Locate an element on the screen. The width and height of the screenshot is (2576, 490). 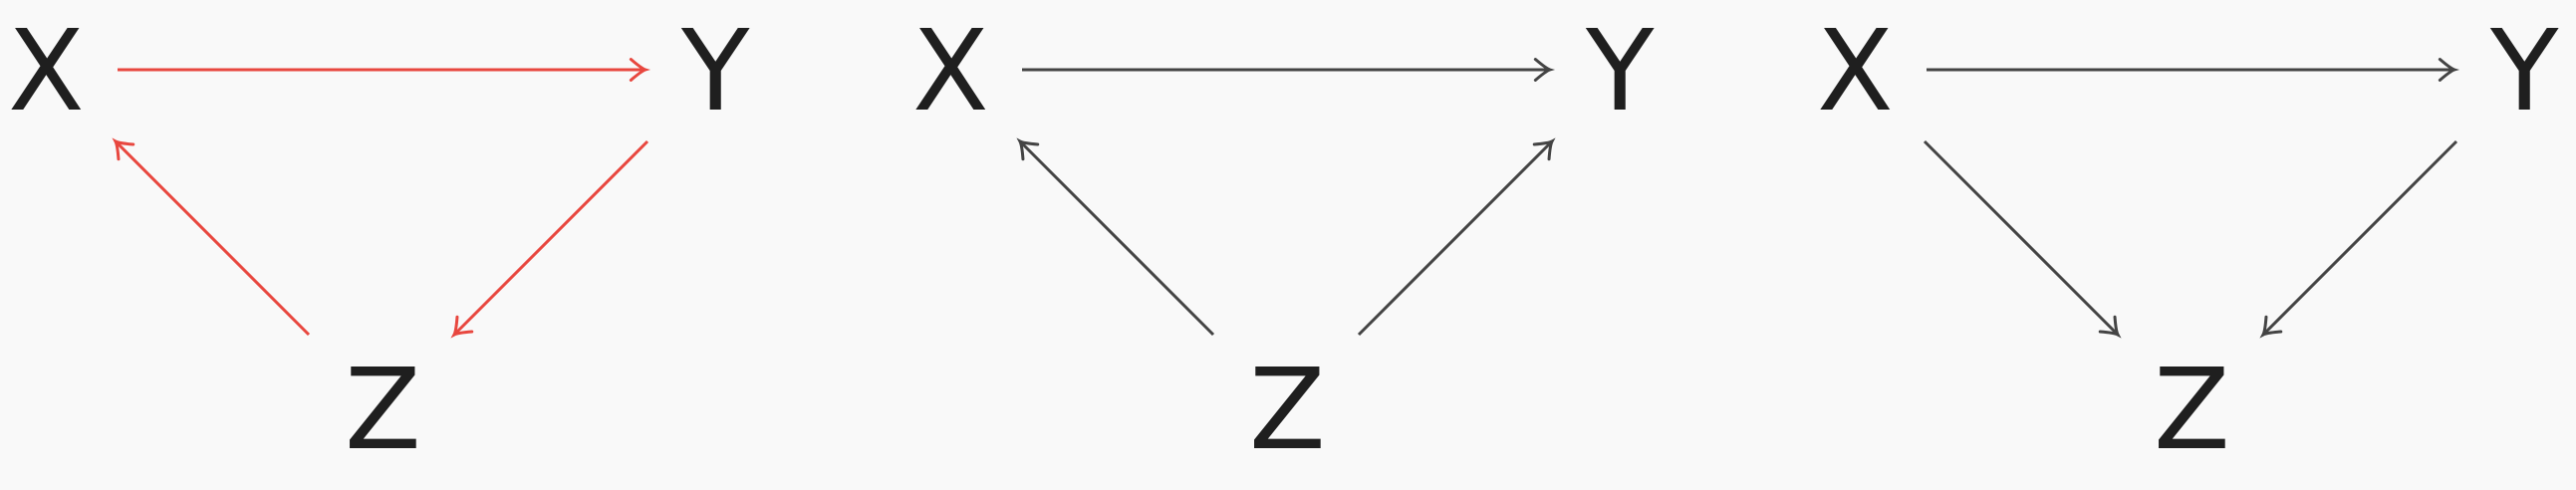
diagram-1-edge-y-to-z is located at coordinates (549, 239).